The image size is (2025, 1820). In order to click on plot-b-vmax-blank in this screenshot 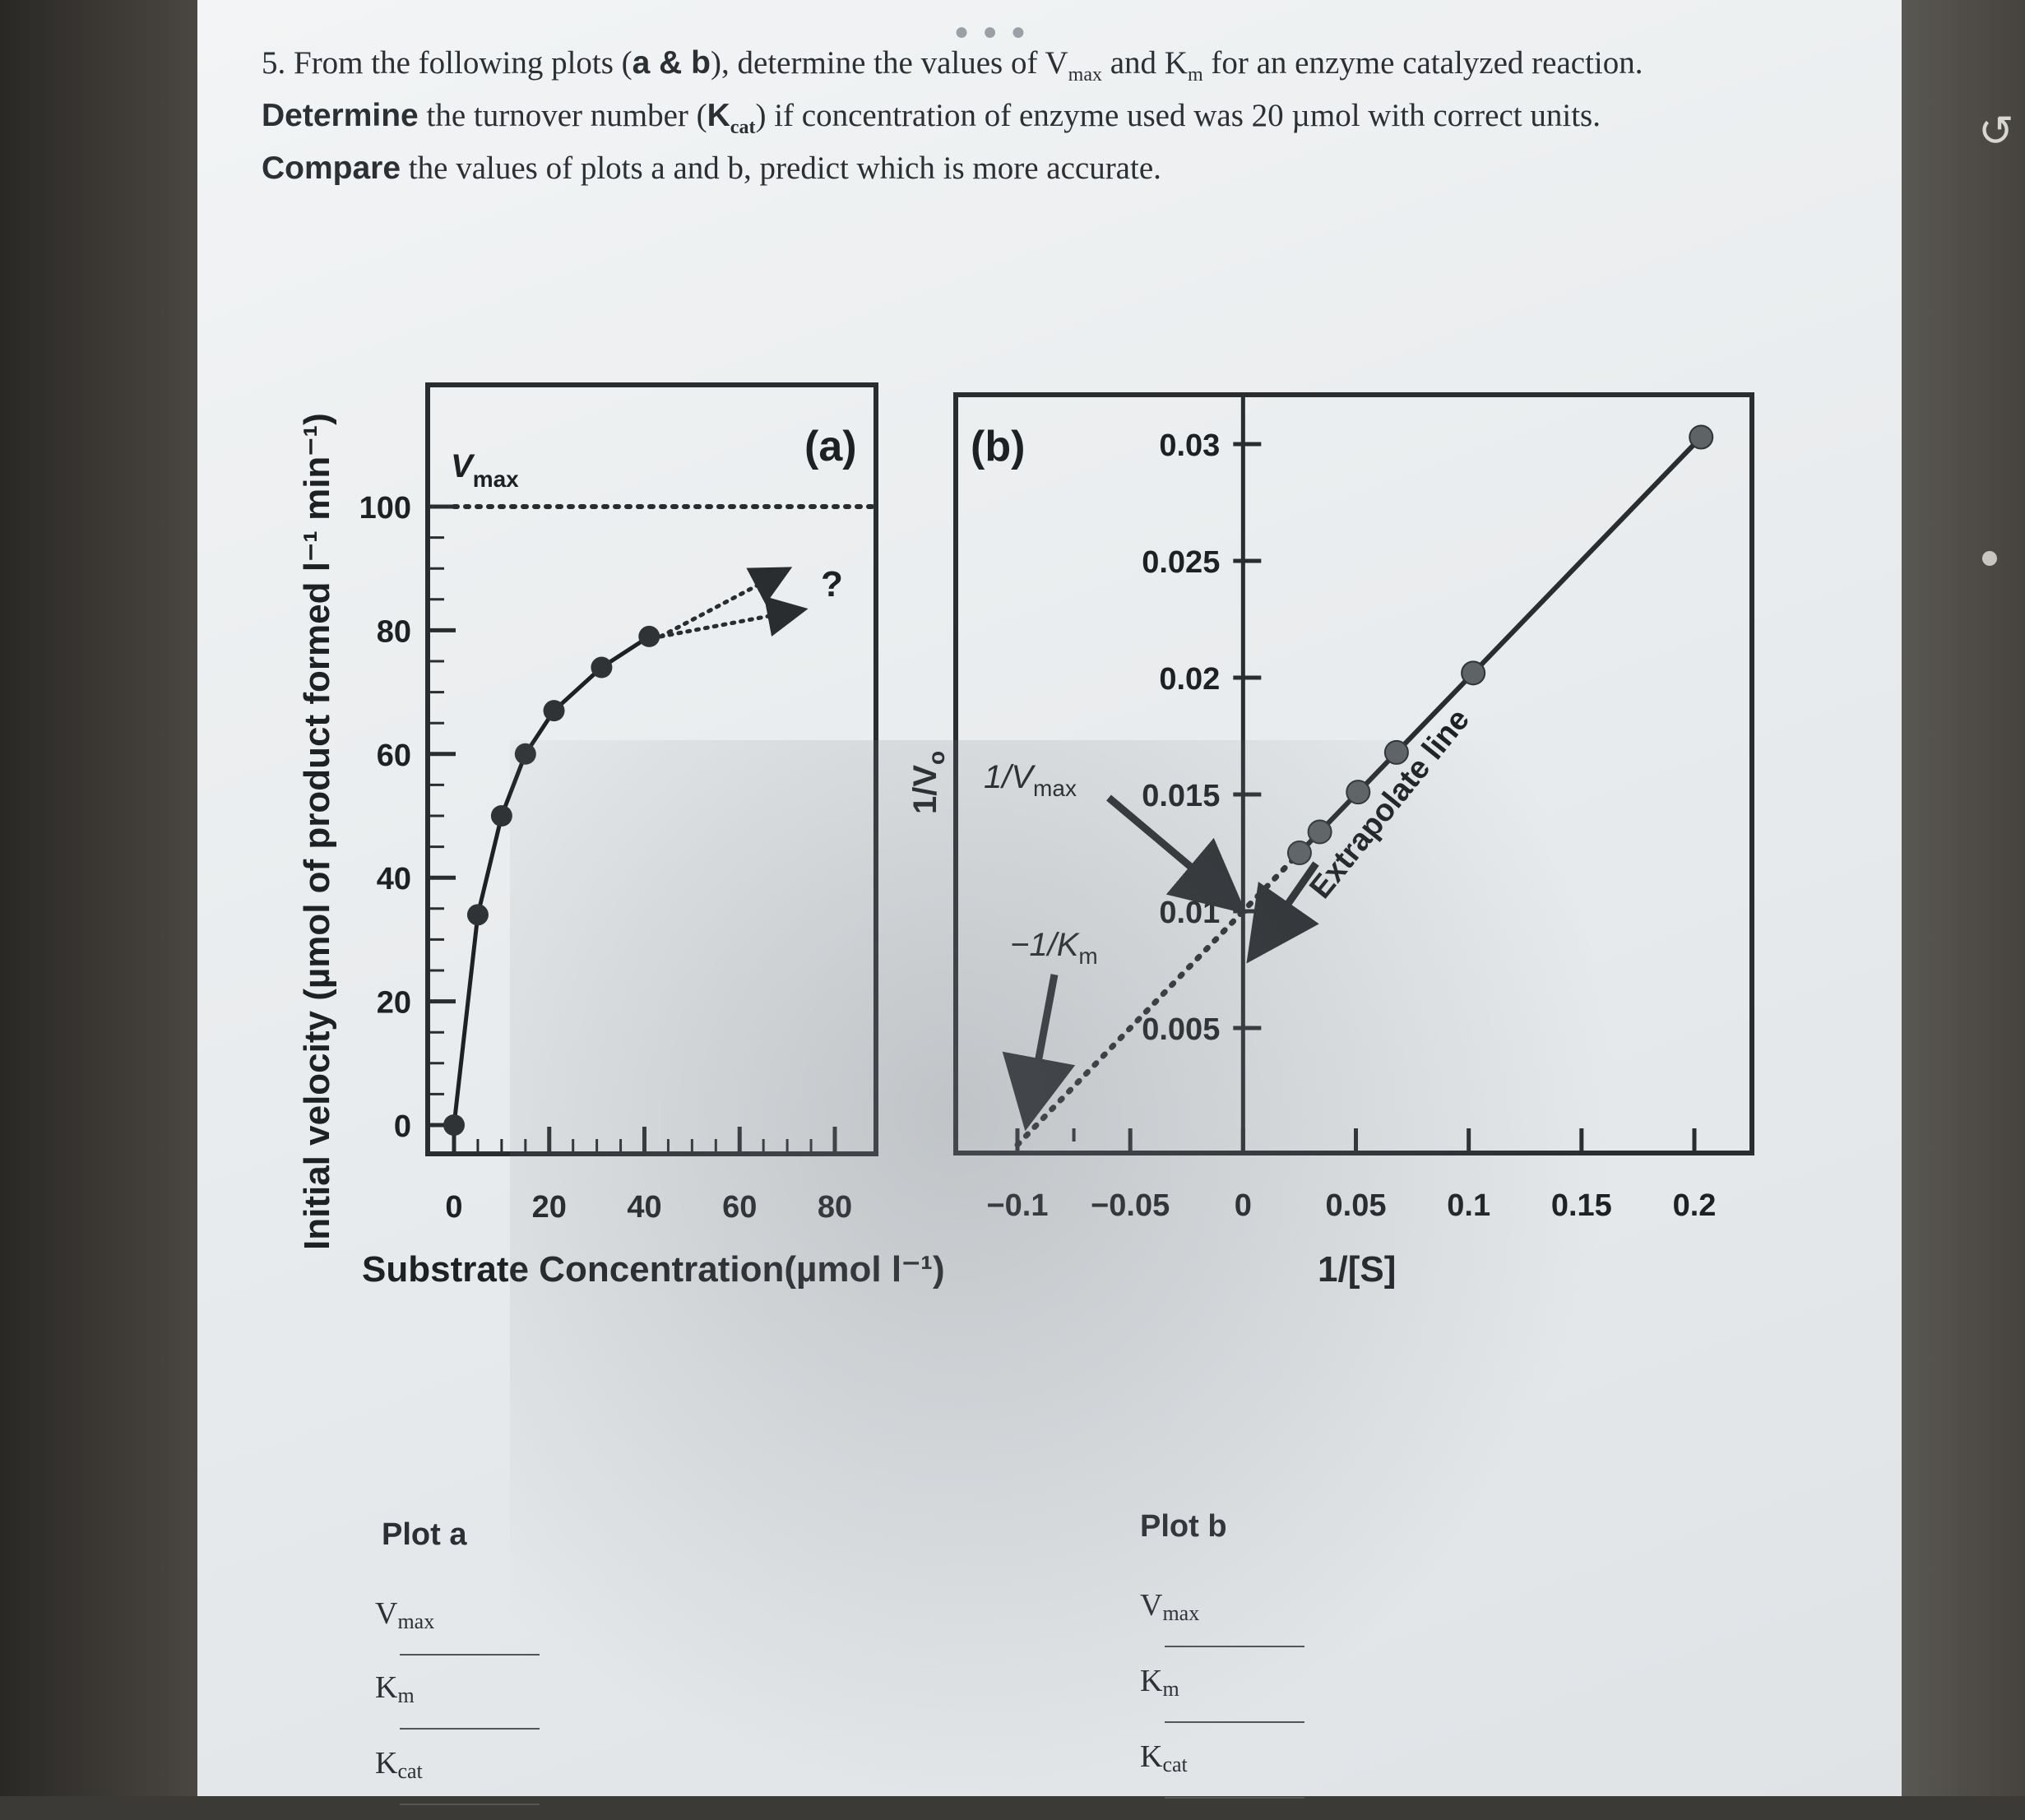, I will do `click(1234, 1647)`.